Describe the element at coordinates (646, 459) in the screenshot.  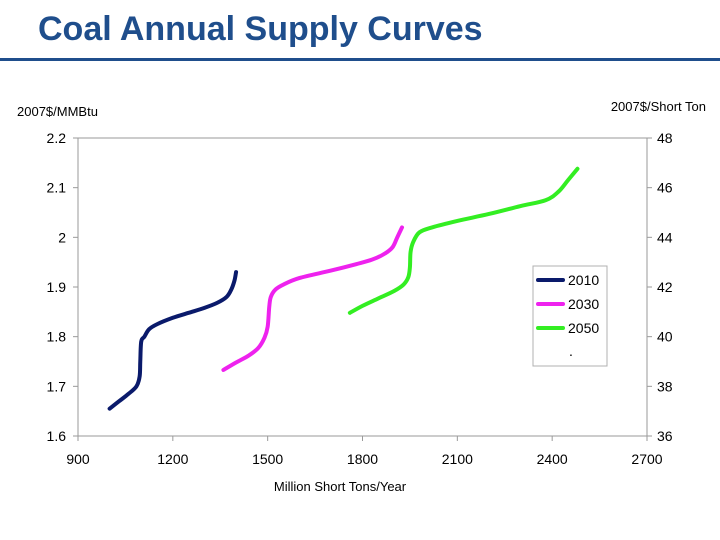
I see `x-tick-label: 2700` at that location.